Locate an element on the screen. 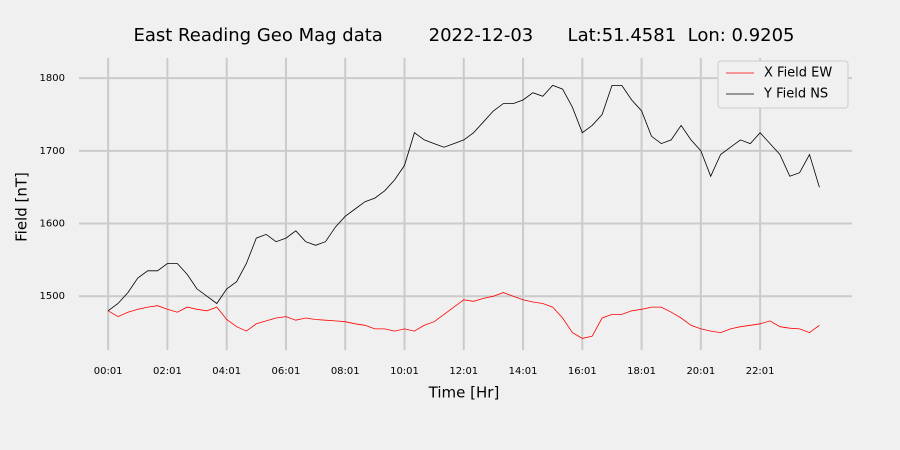 Image resolution: width=900 pixels, height=450 pixels. x-axis-label: Time [Hr] is located at coordinates (464, 393).